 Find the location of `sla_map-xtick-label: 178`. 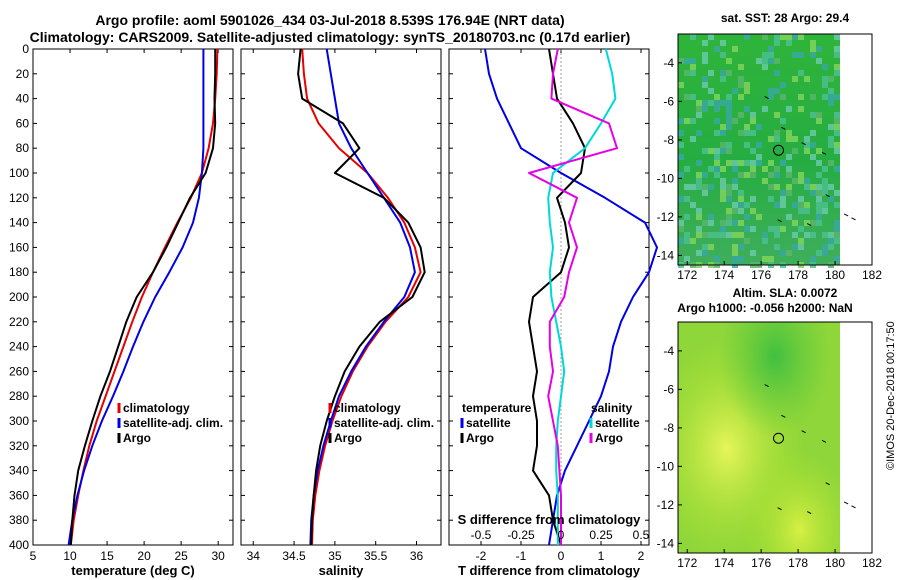

sla_map-xtick-label: 178 is located at coordinates (798, 563).